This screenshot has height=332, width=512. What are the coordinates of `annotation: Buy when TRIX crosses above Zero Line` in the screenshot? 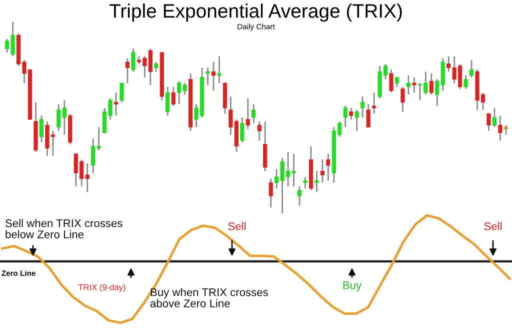 It's located at (209, 298).